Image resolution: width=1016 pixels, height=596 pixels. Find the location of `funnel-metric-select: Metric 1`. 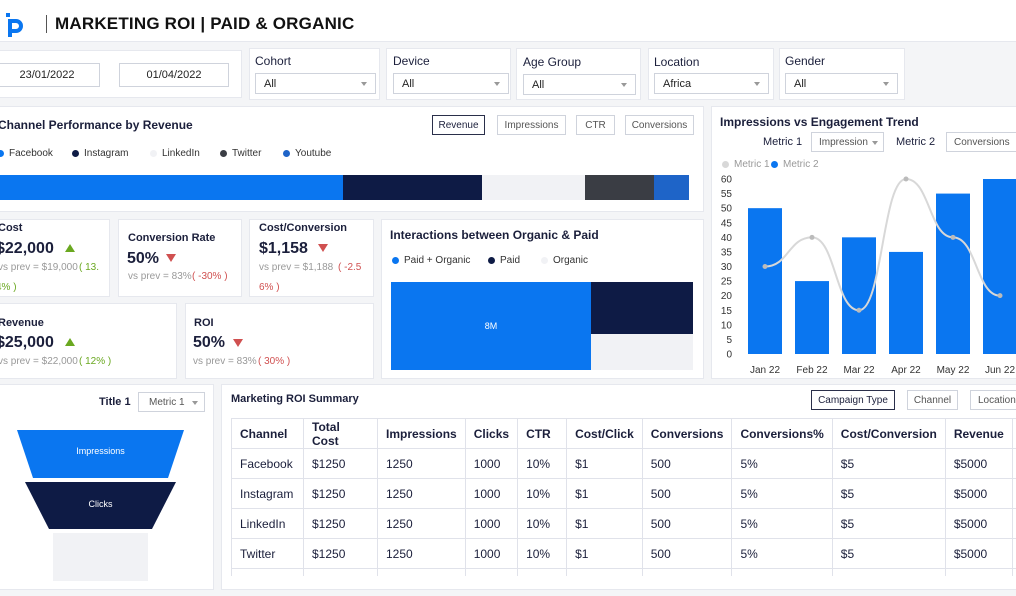

funnel-metric-select: Metric 1 is located at coordinates (171, 402).